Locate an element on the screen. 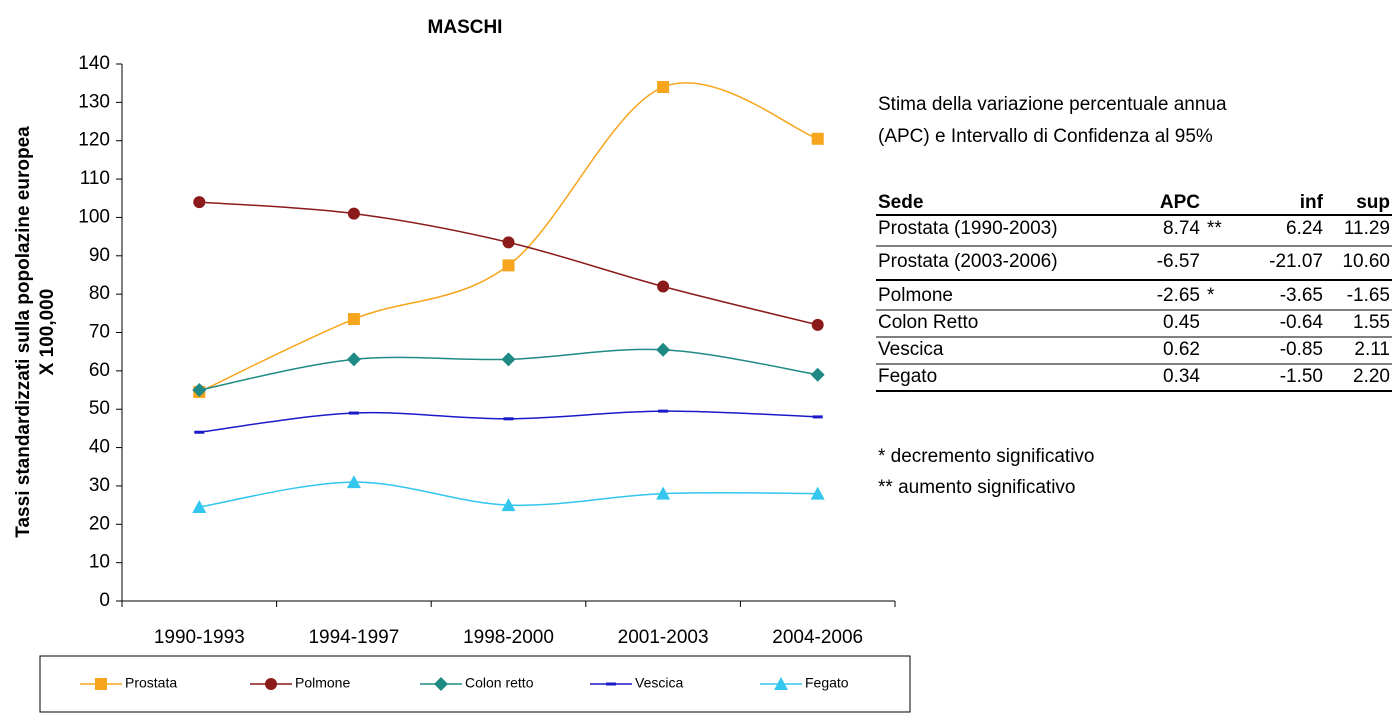 The image size is (1396, 727). legend-label: Fegato is located at coordinates (827, 683).